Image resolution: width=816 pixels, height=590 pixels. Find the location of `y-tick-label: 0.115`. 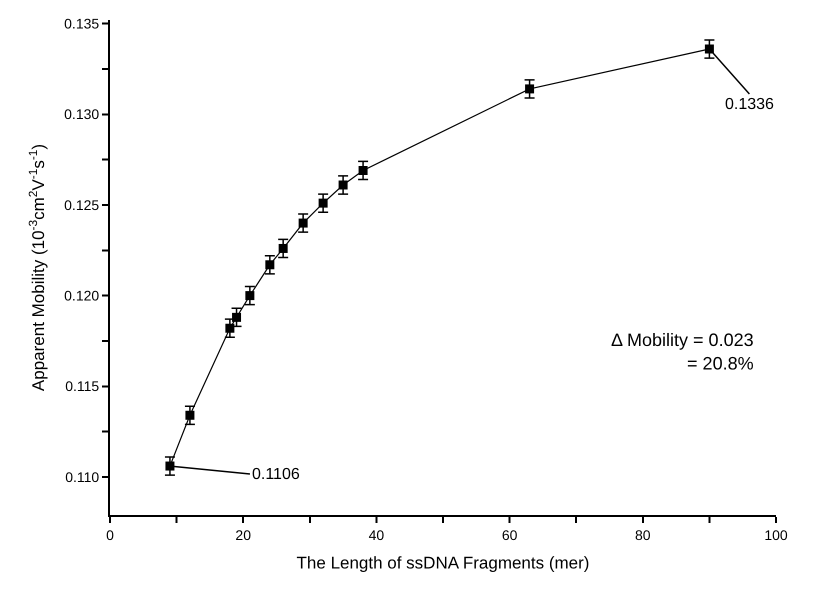

y-tick-label: 0.115 is located at coordinates (82, 386).